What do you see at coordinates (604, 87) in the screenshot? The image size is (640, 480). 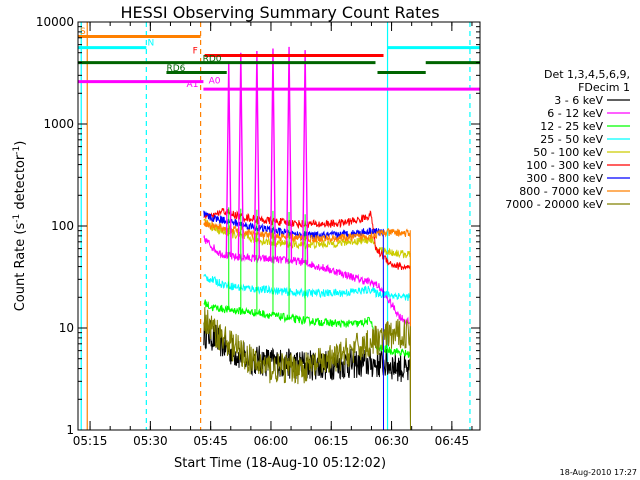 I see `legend-header-2: FDecim 1` at bounding box center [604, 87].